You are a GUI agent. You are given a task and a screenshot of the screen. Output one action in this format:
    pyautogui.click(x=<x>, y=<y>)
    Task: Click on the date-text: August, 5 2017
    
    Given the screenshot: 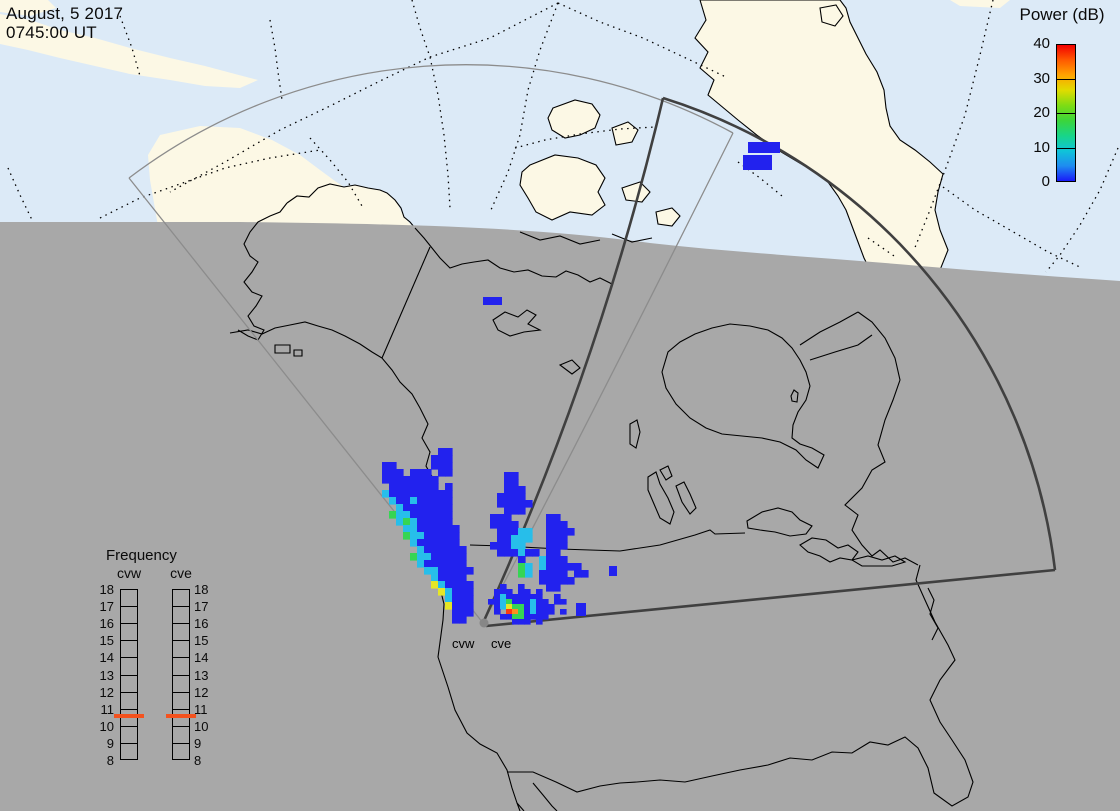 What is the action you would take?
    pyautogui.click(x=65, y=13)
    